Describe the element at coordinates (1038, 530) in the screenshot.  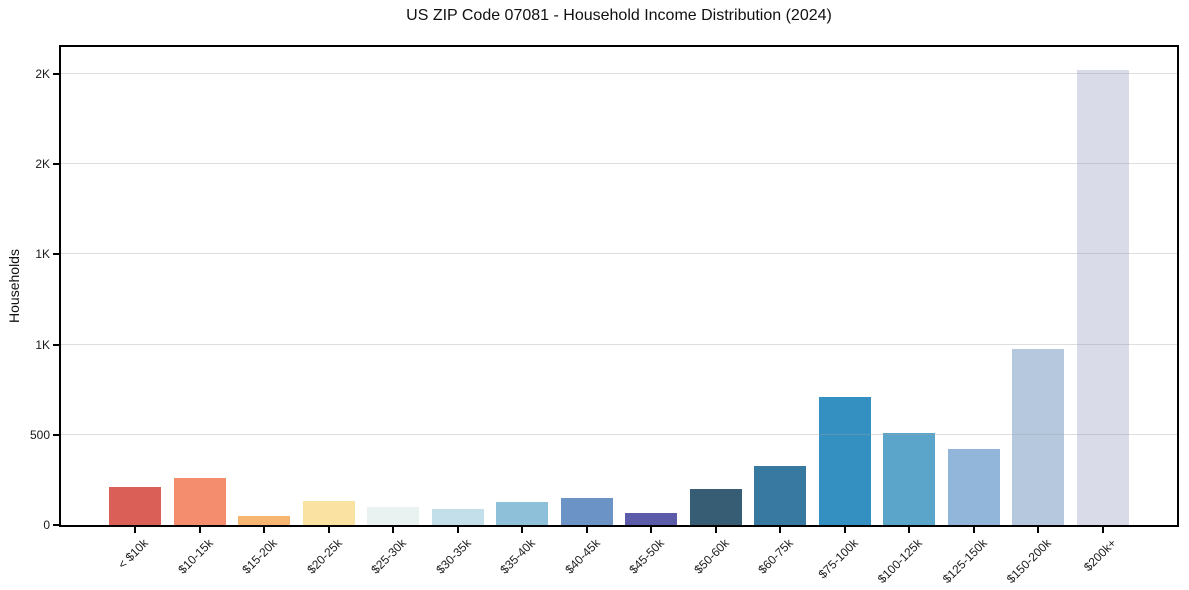
I see `x-tick-mark-$150-200k` at that location.